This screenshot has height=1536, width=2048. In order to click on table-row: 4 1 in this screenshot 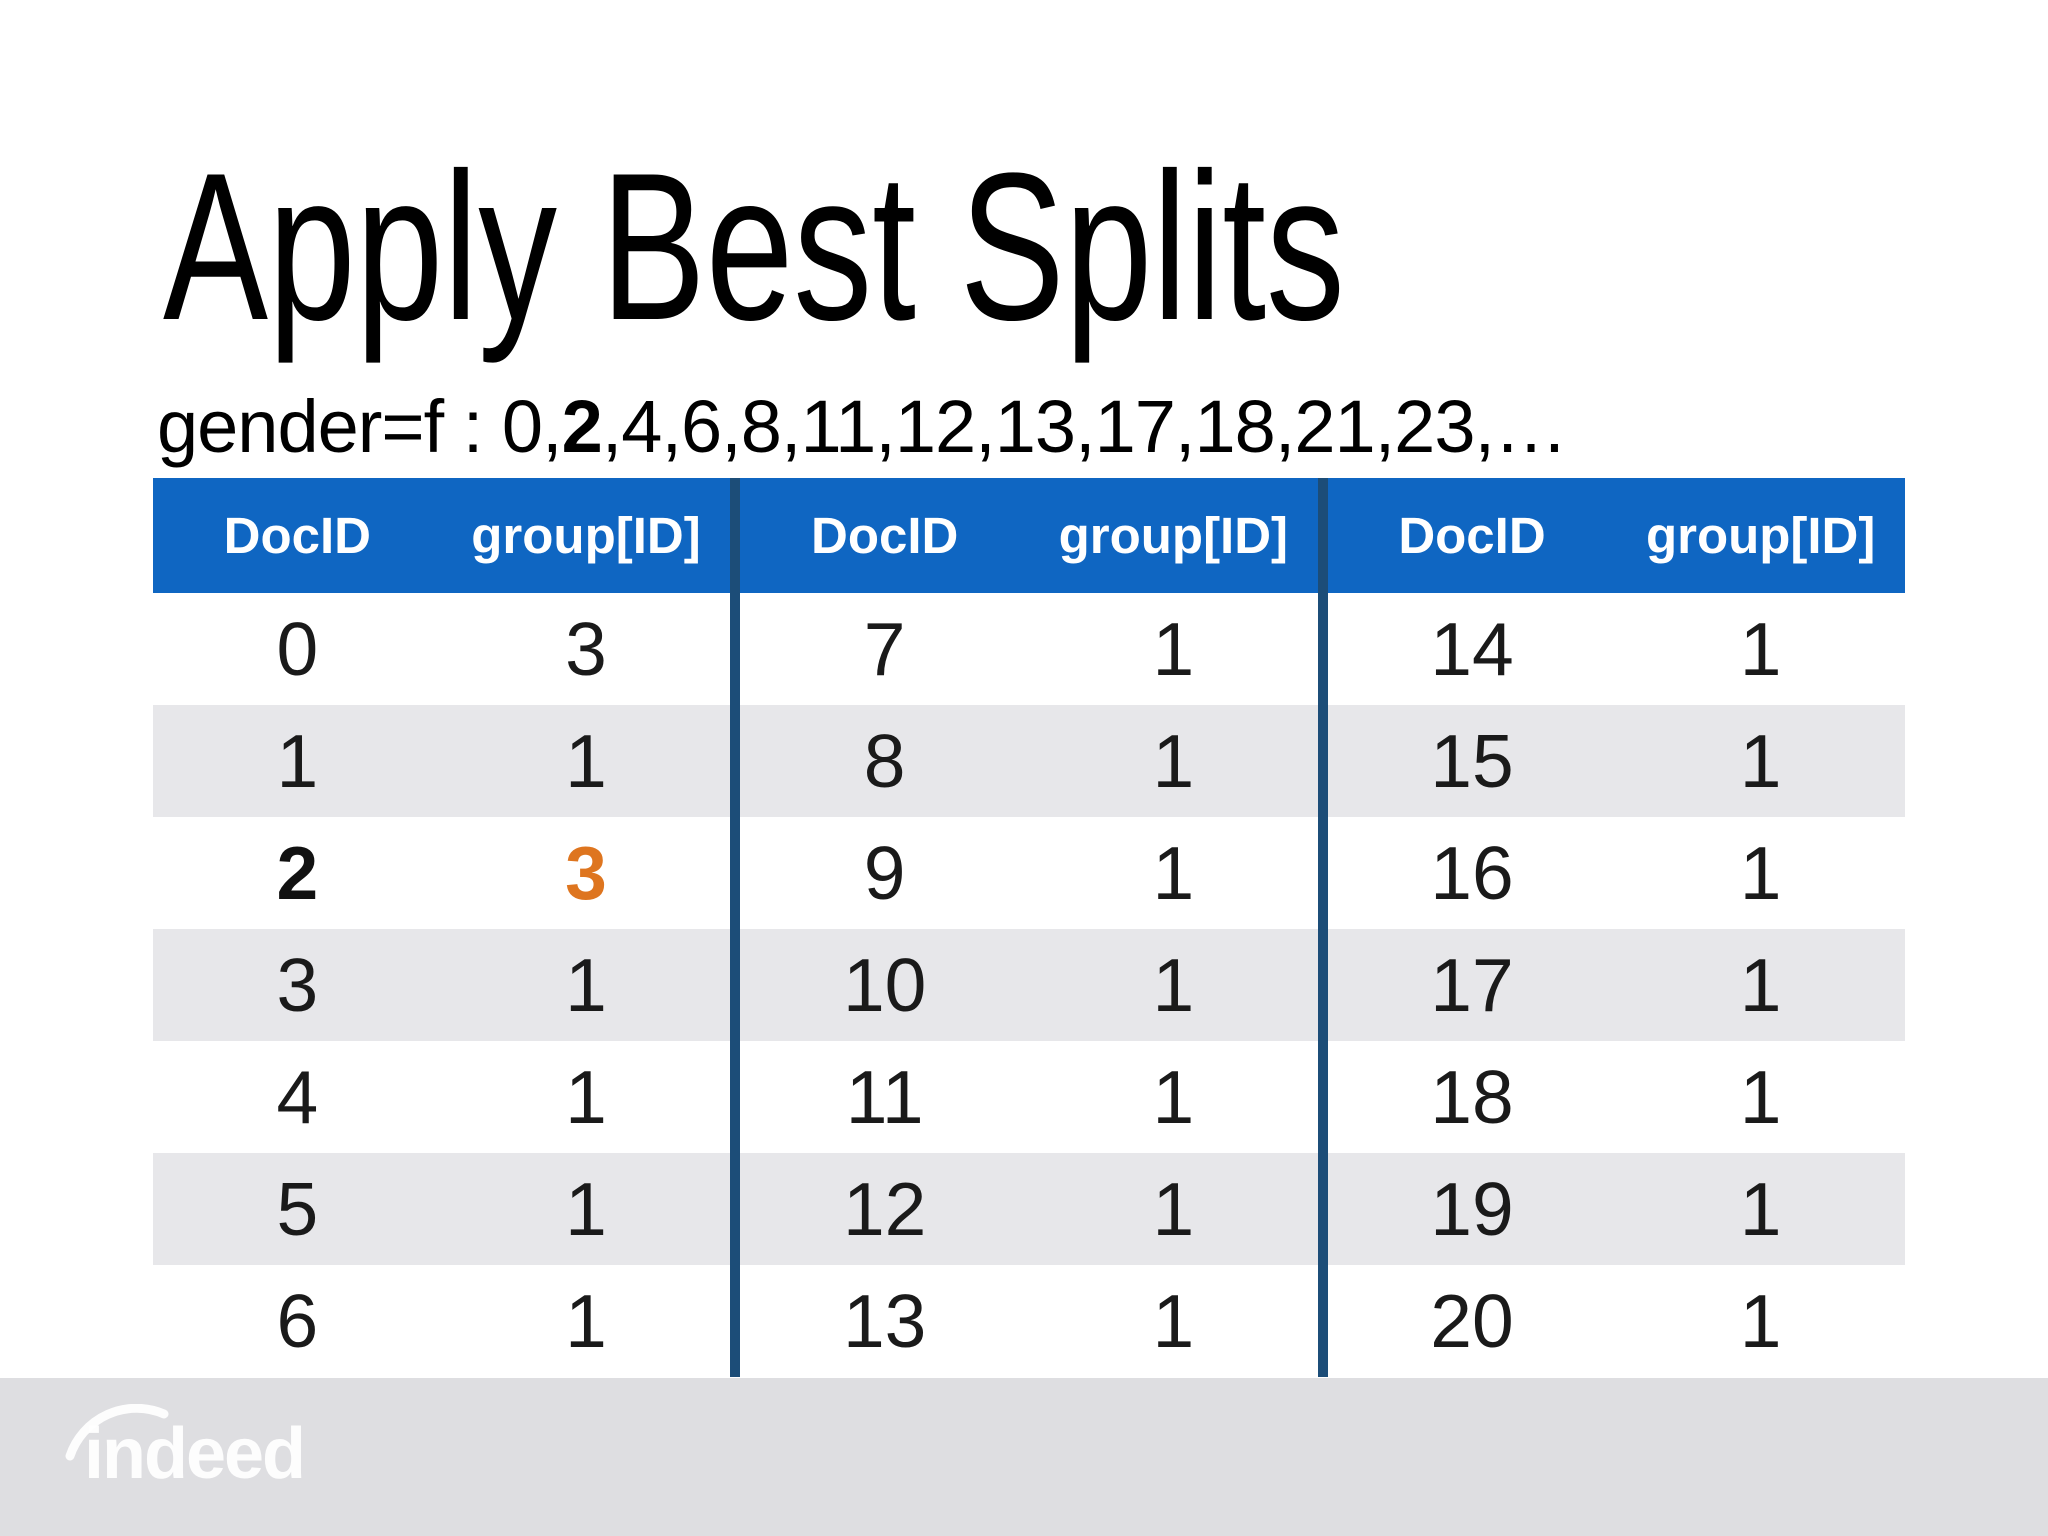, I will do `click(442, 1097)`.